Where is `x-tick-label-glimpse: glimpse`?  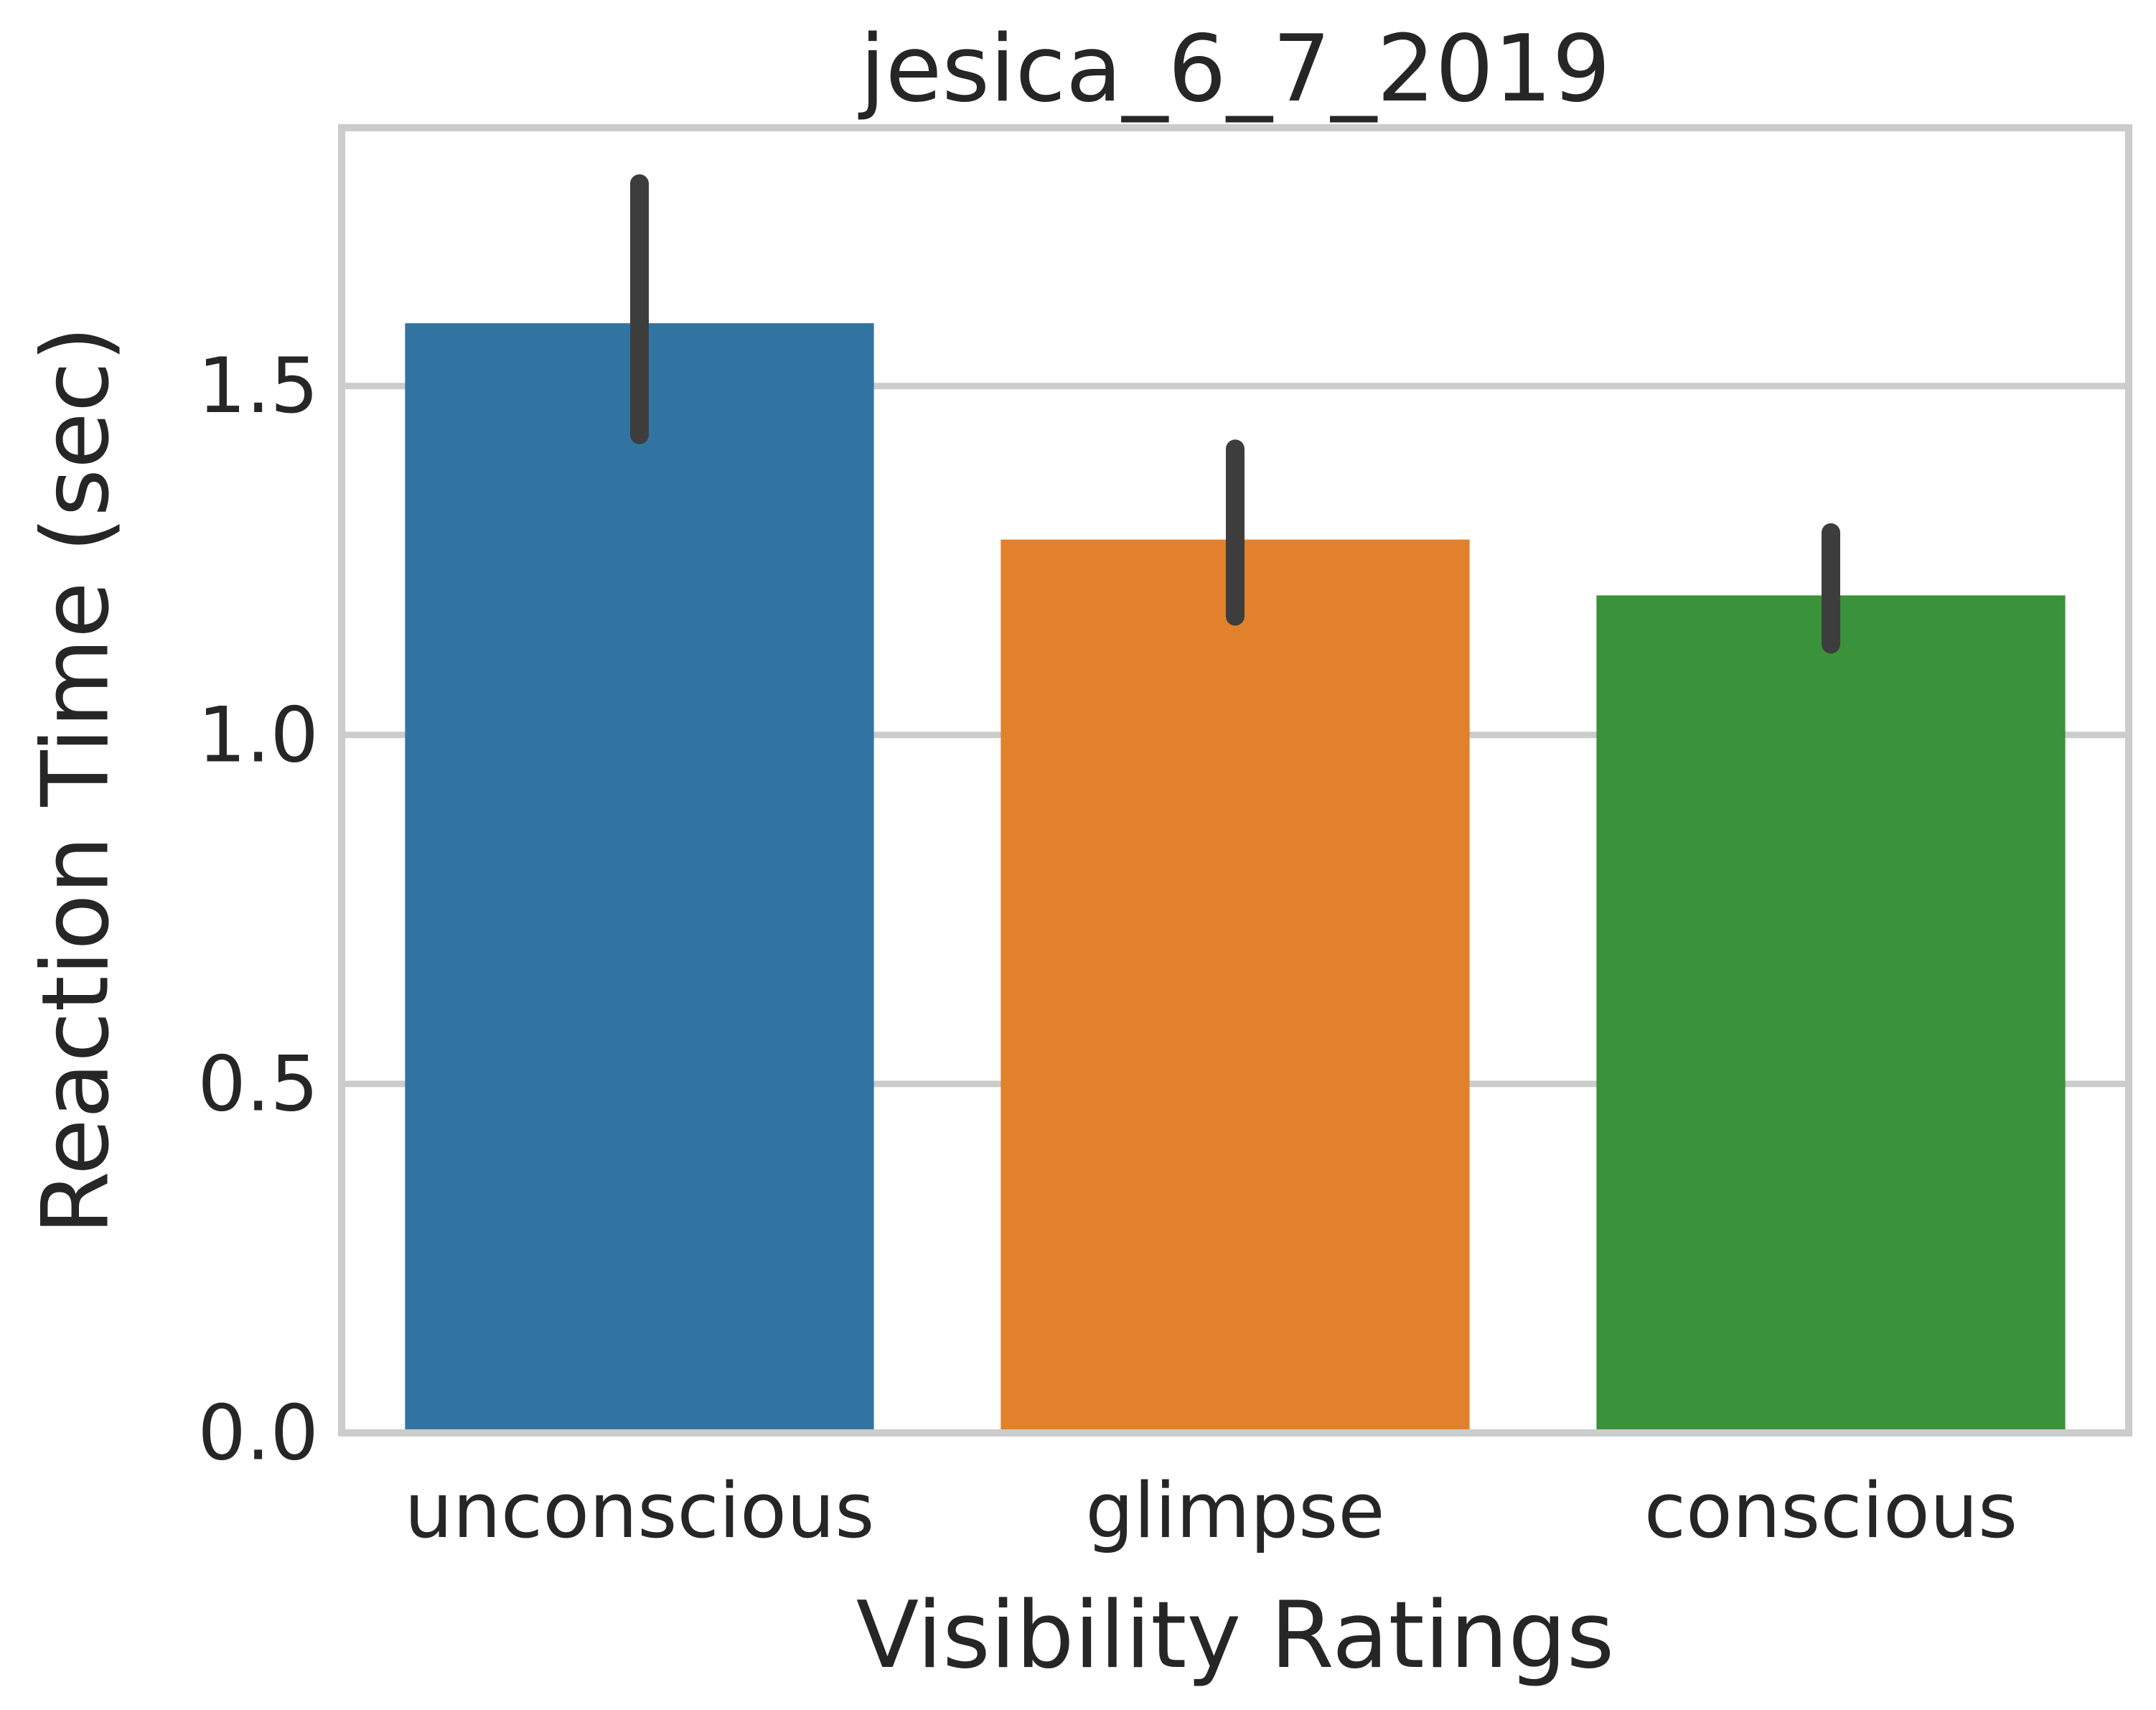 x-tick-label-glimpse: glimpse is located at coordinates (1234, 1511).